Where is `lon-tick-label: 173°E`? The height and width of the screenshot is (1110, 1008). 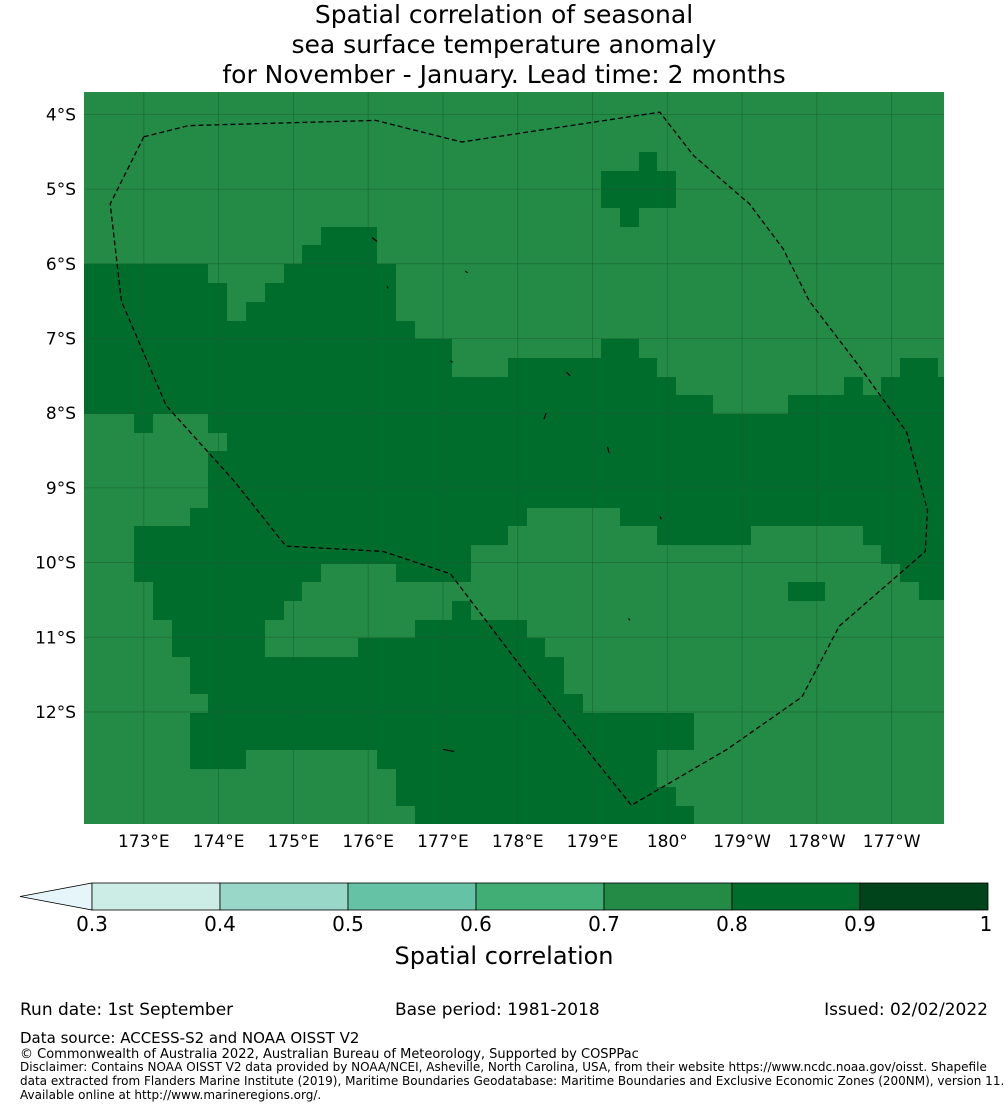 lon-tick-label: 173°E is located at coordinates (144, 842).